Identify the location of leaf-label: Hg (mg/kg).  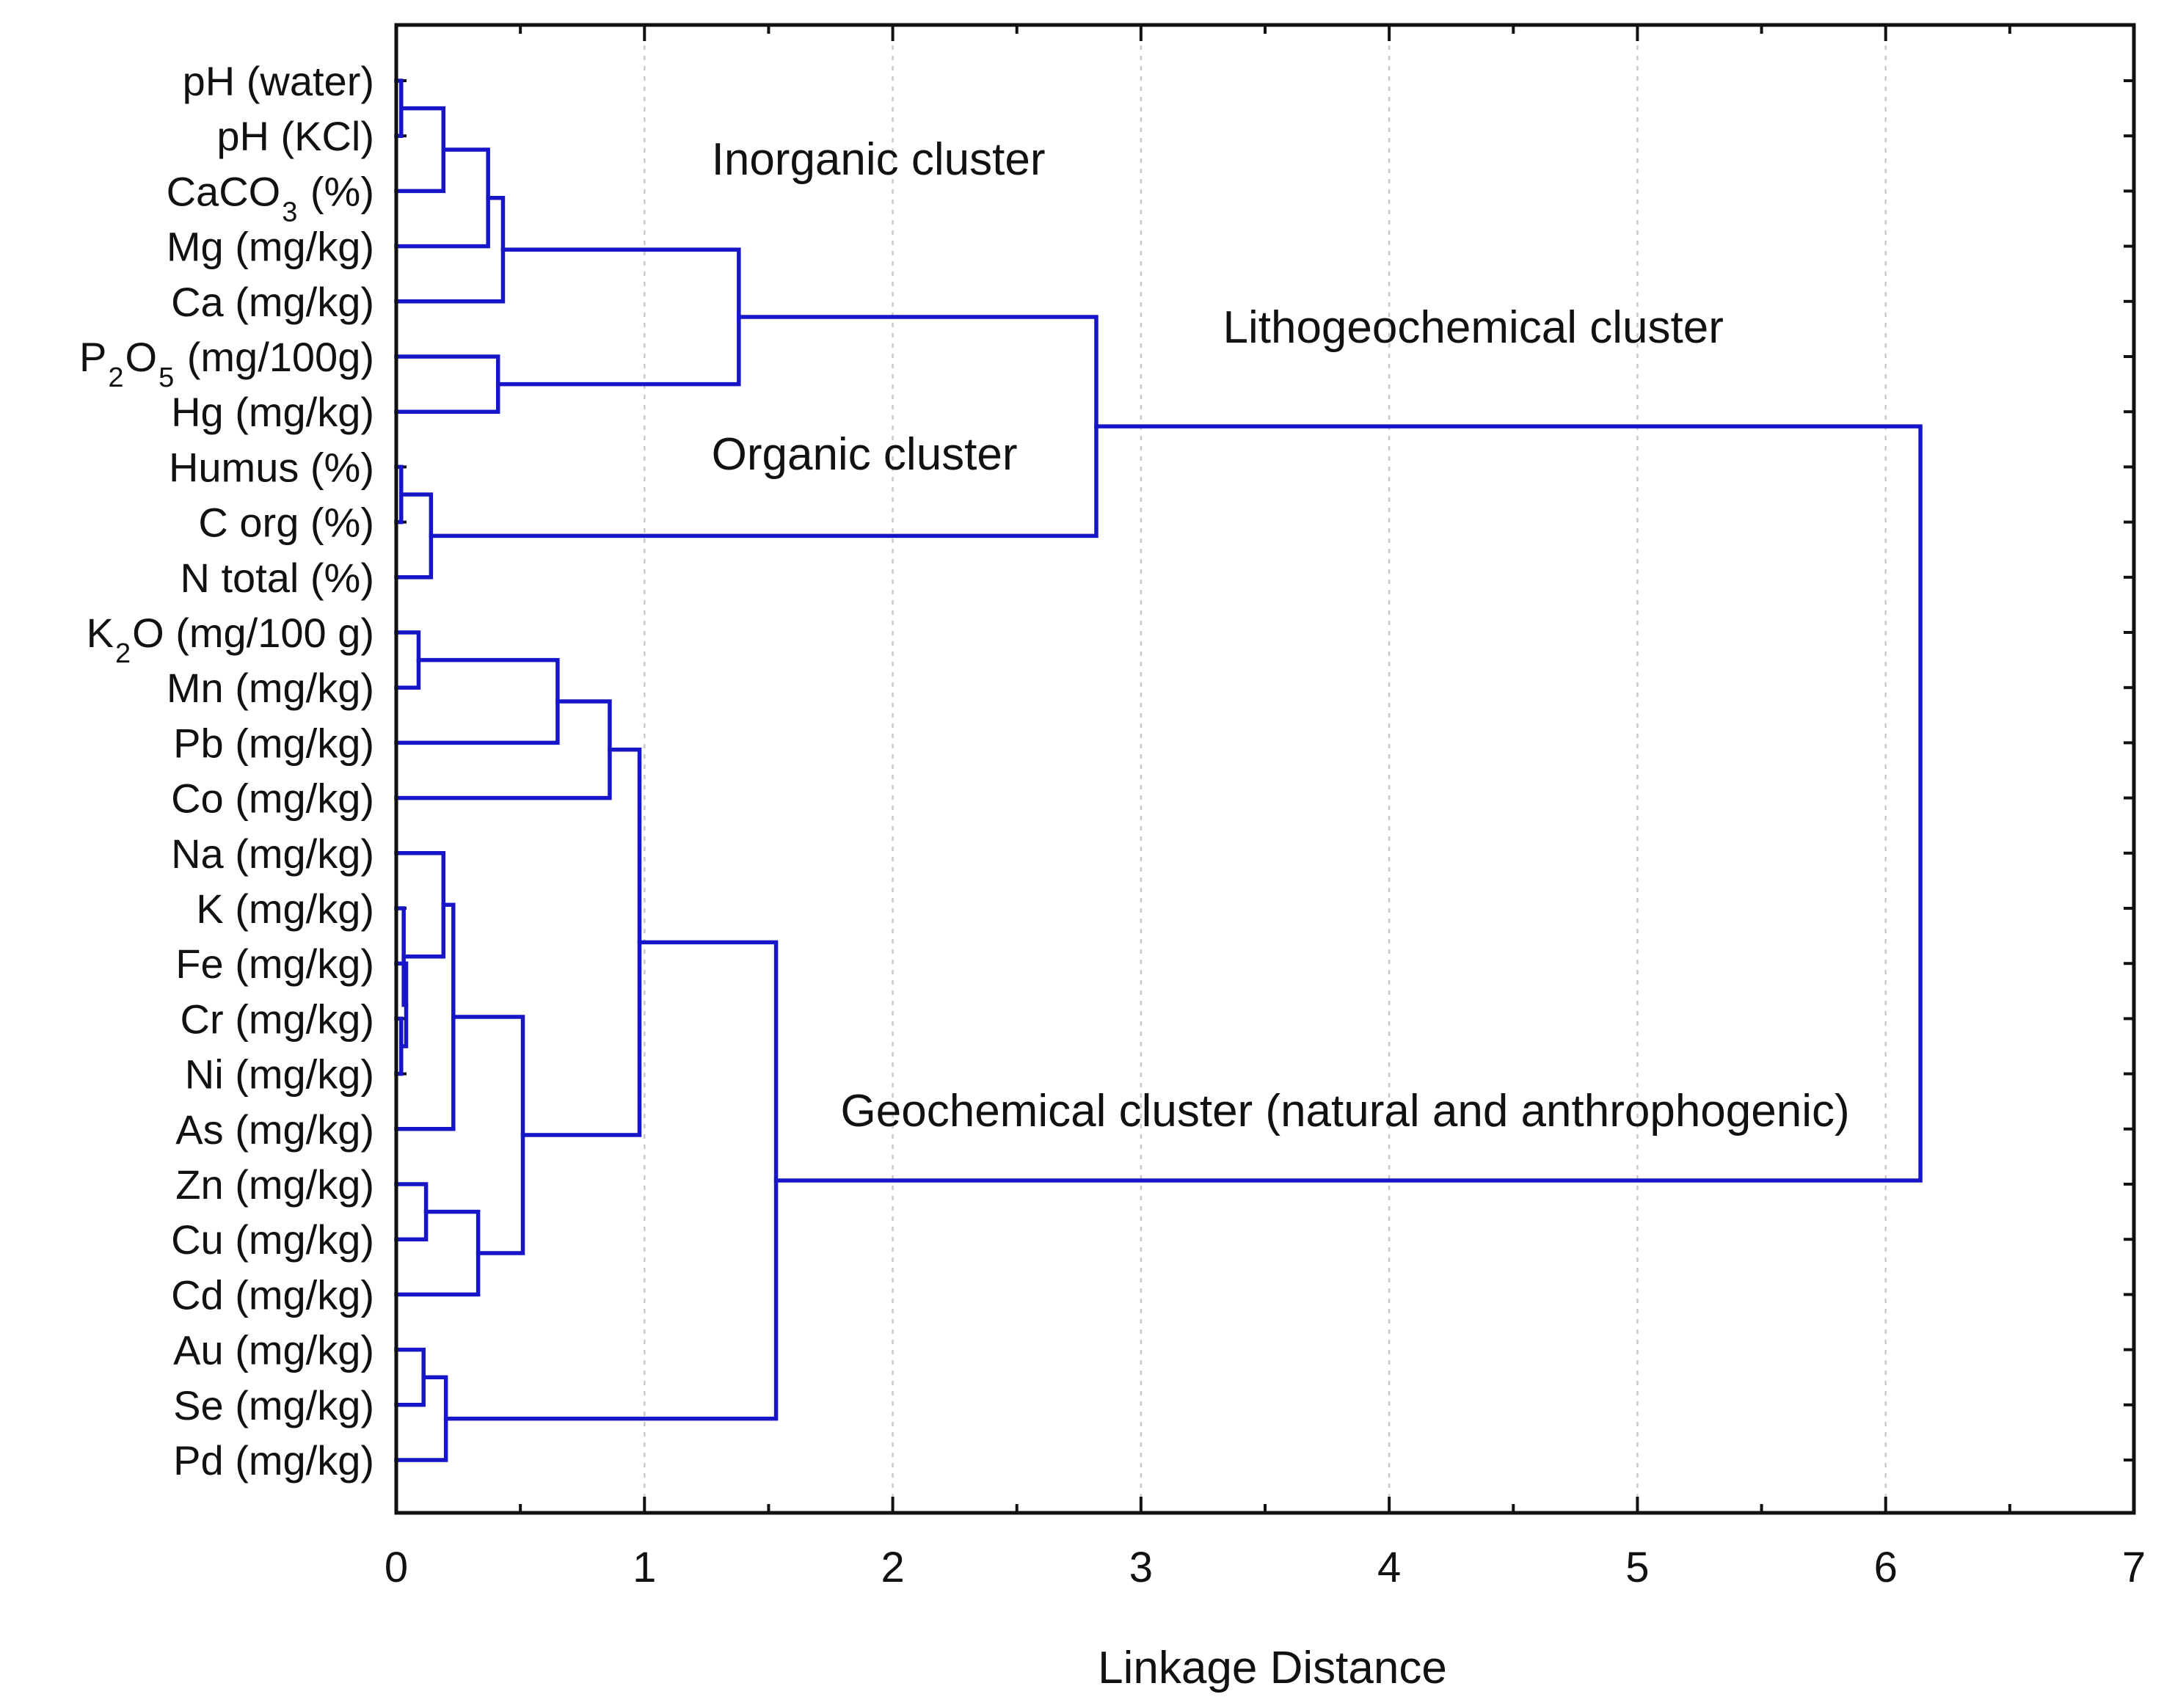
(272, 412).